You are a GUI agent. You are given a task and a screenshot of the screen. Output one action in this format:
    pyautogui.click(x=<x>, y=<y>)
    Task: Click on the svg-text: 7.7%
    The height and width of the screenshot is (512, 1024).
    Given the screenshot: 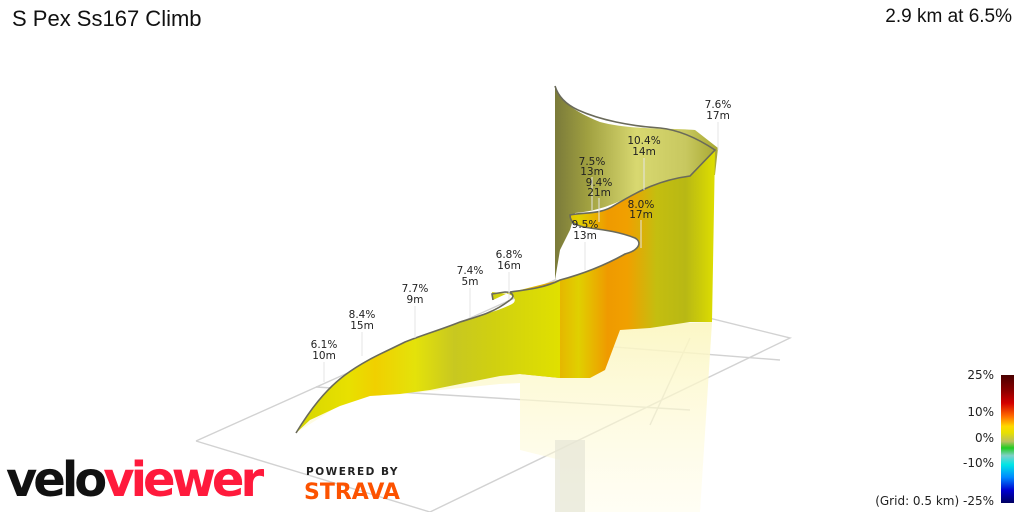 What is the action you would take?
    pyautogui.click(x=415, y=289)
    